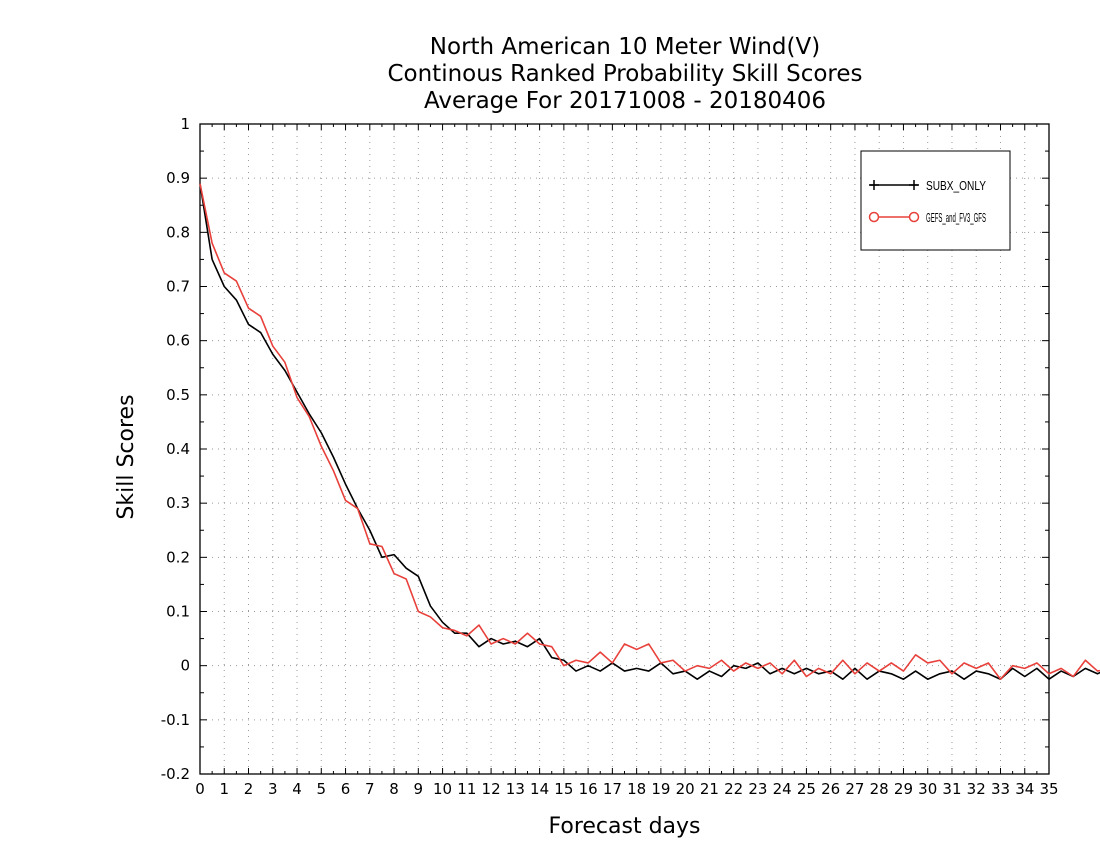  What do you see at coordinates (185, 666) in the screenshot?
I see `y-tick-label: 0` at bounding box center [185, 666].